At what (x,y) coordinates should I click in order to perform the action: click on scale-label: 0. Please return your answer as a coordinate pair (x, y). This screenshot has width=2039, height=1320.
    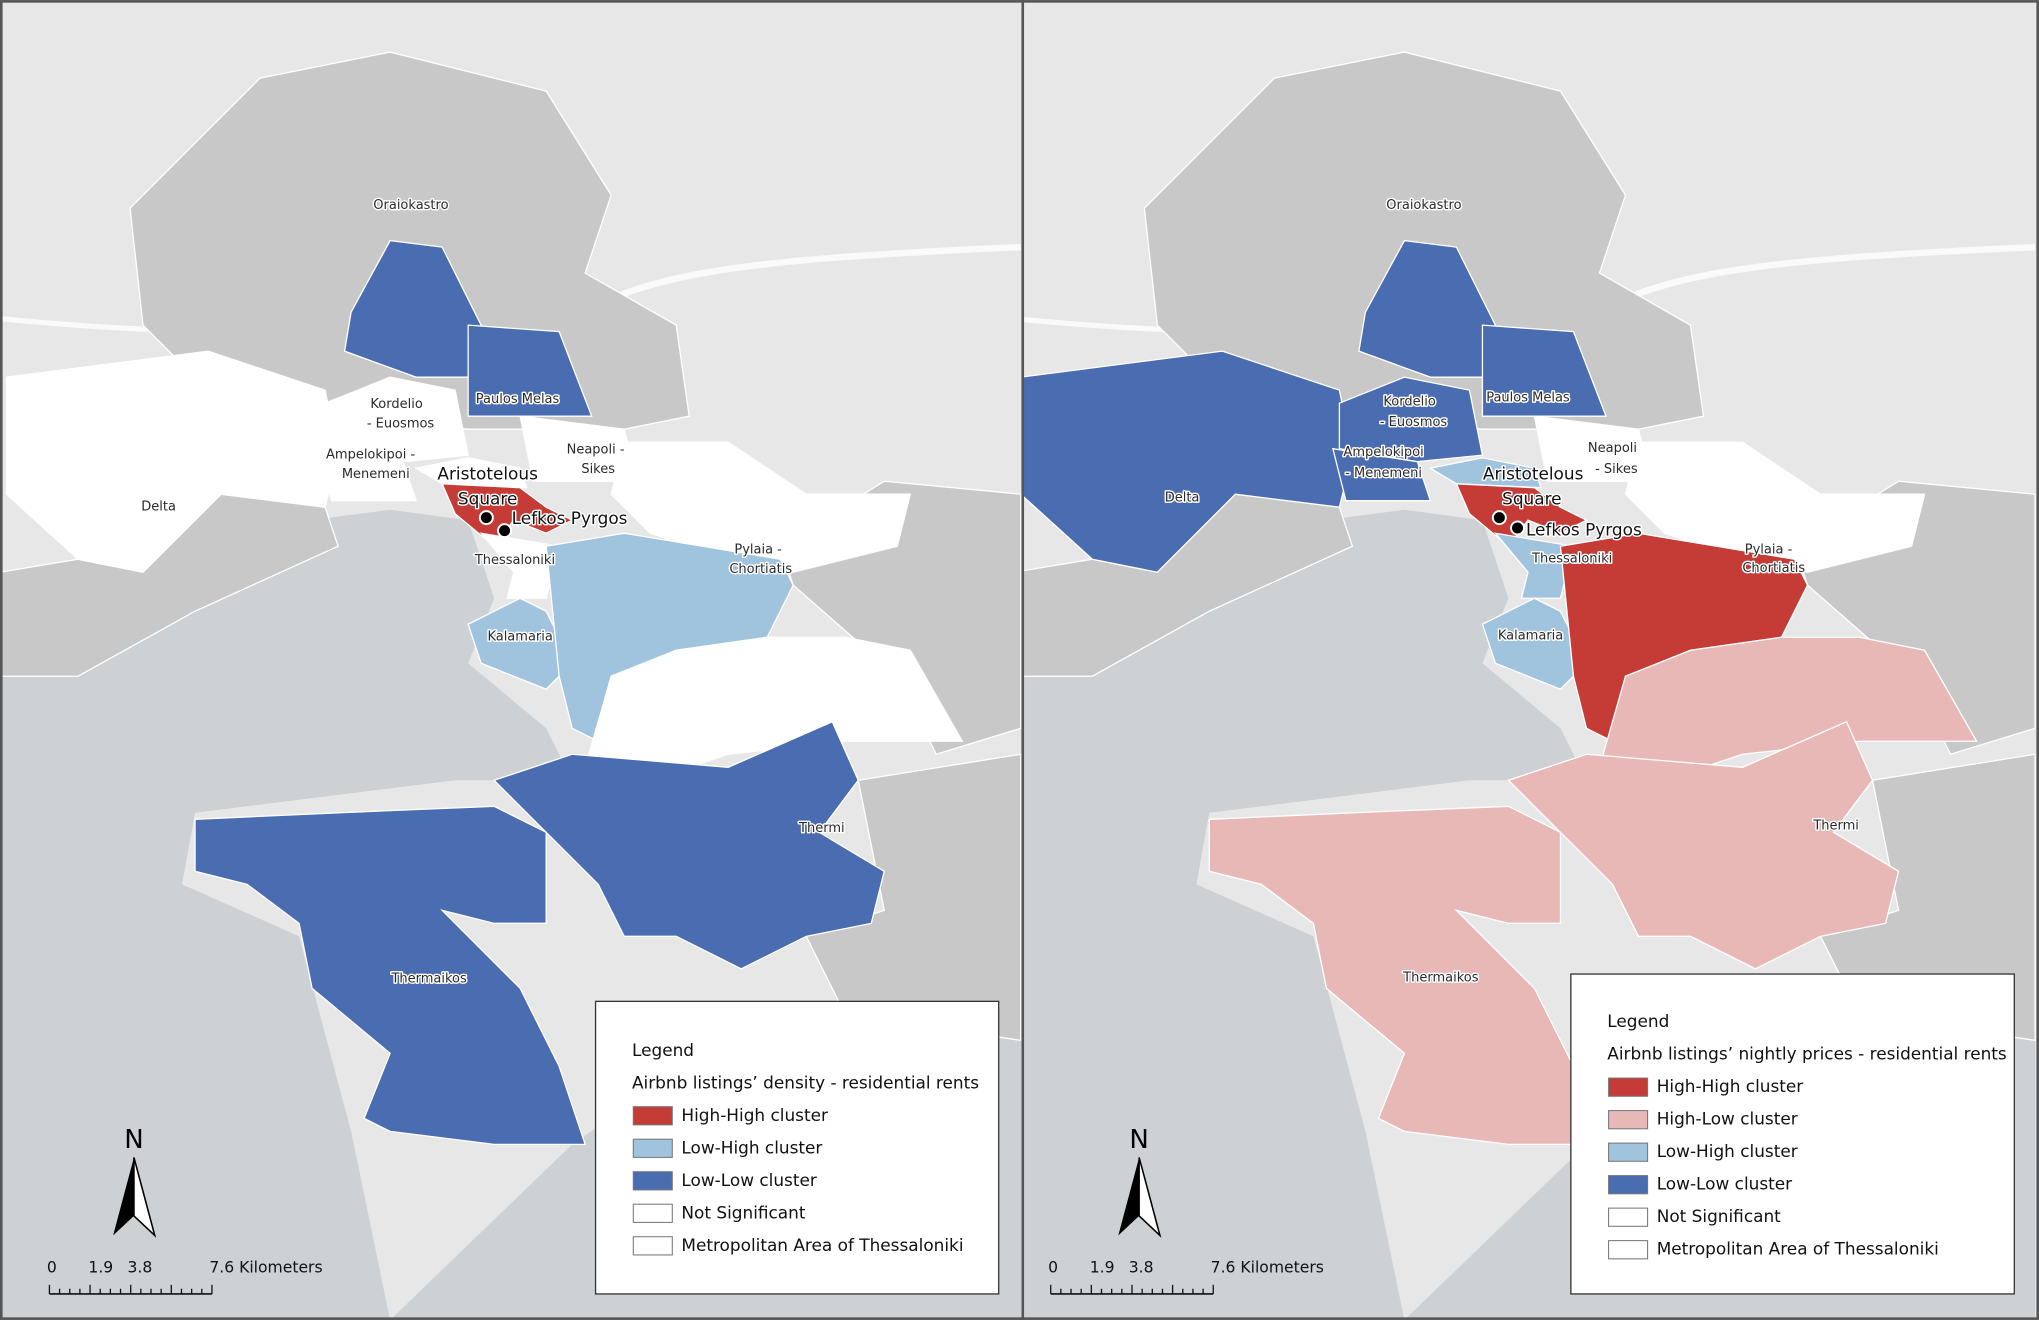
    Looking at the image, I should click on (52, 1267).